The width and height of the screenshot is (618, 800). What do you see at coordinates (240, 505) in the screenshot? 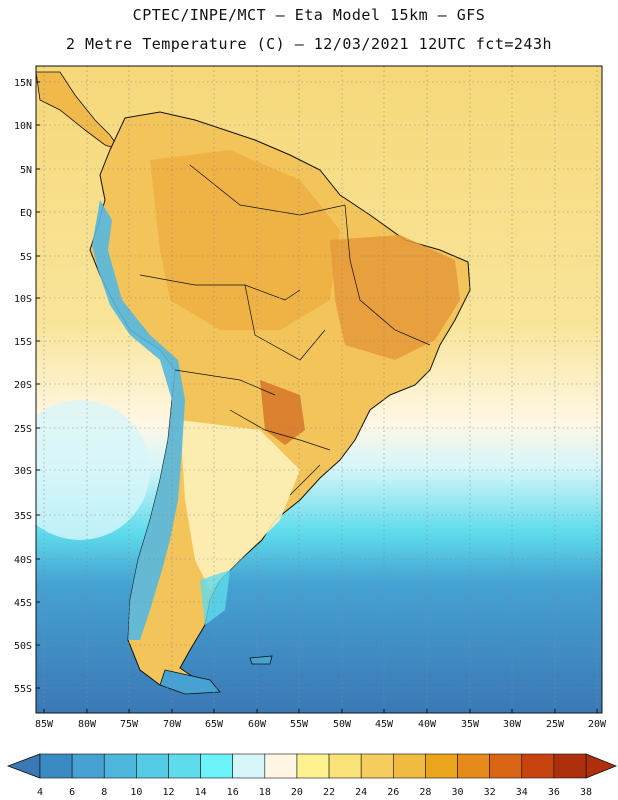
I see `temperate-south-region` at bounding box center [240, 505].